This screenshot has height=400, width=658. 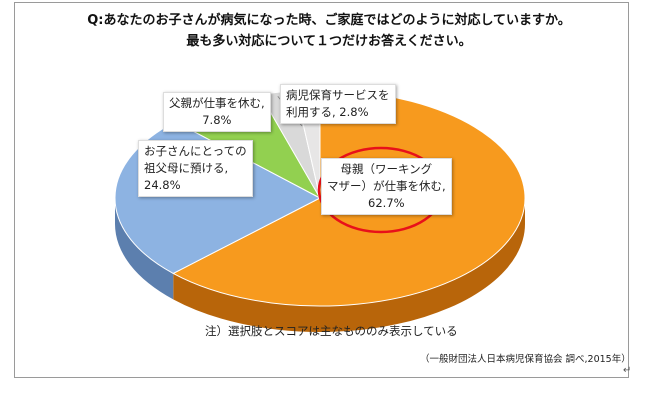 I want to click on label-father: 父親が仕事を休む, 7.8%, so click(x=217, y=112).